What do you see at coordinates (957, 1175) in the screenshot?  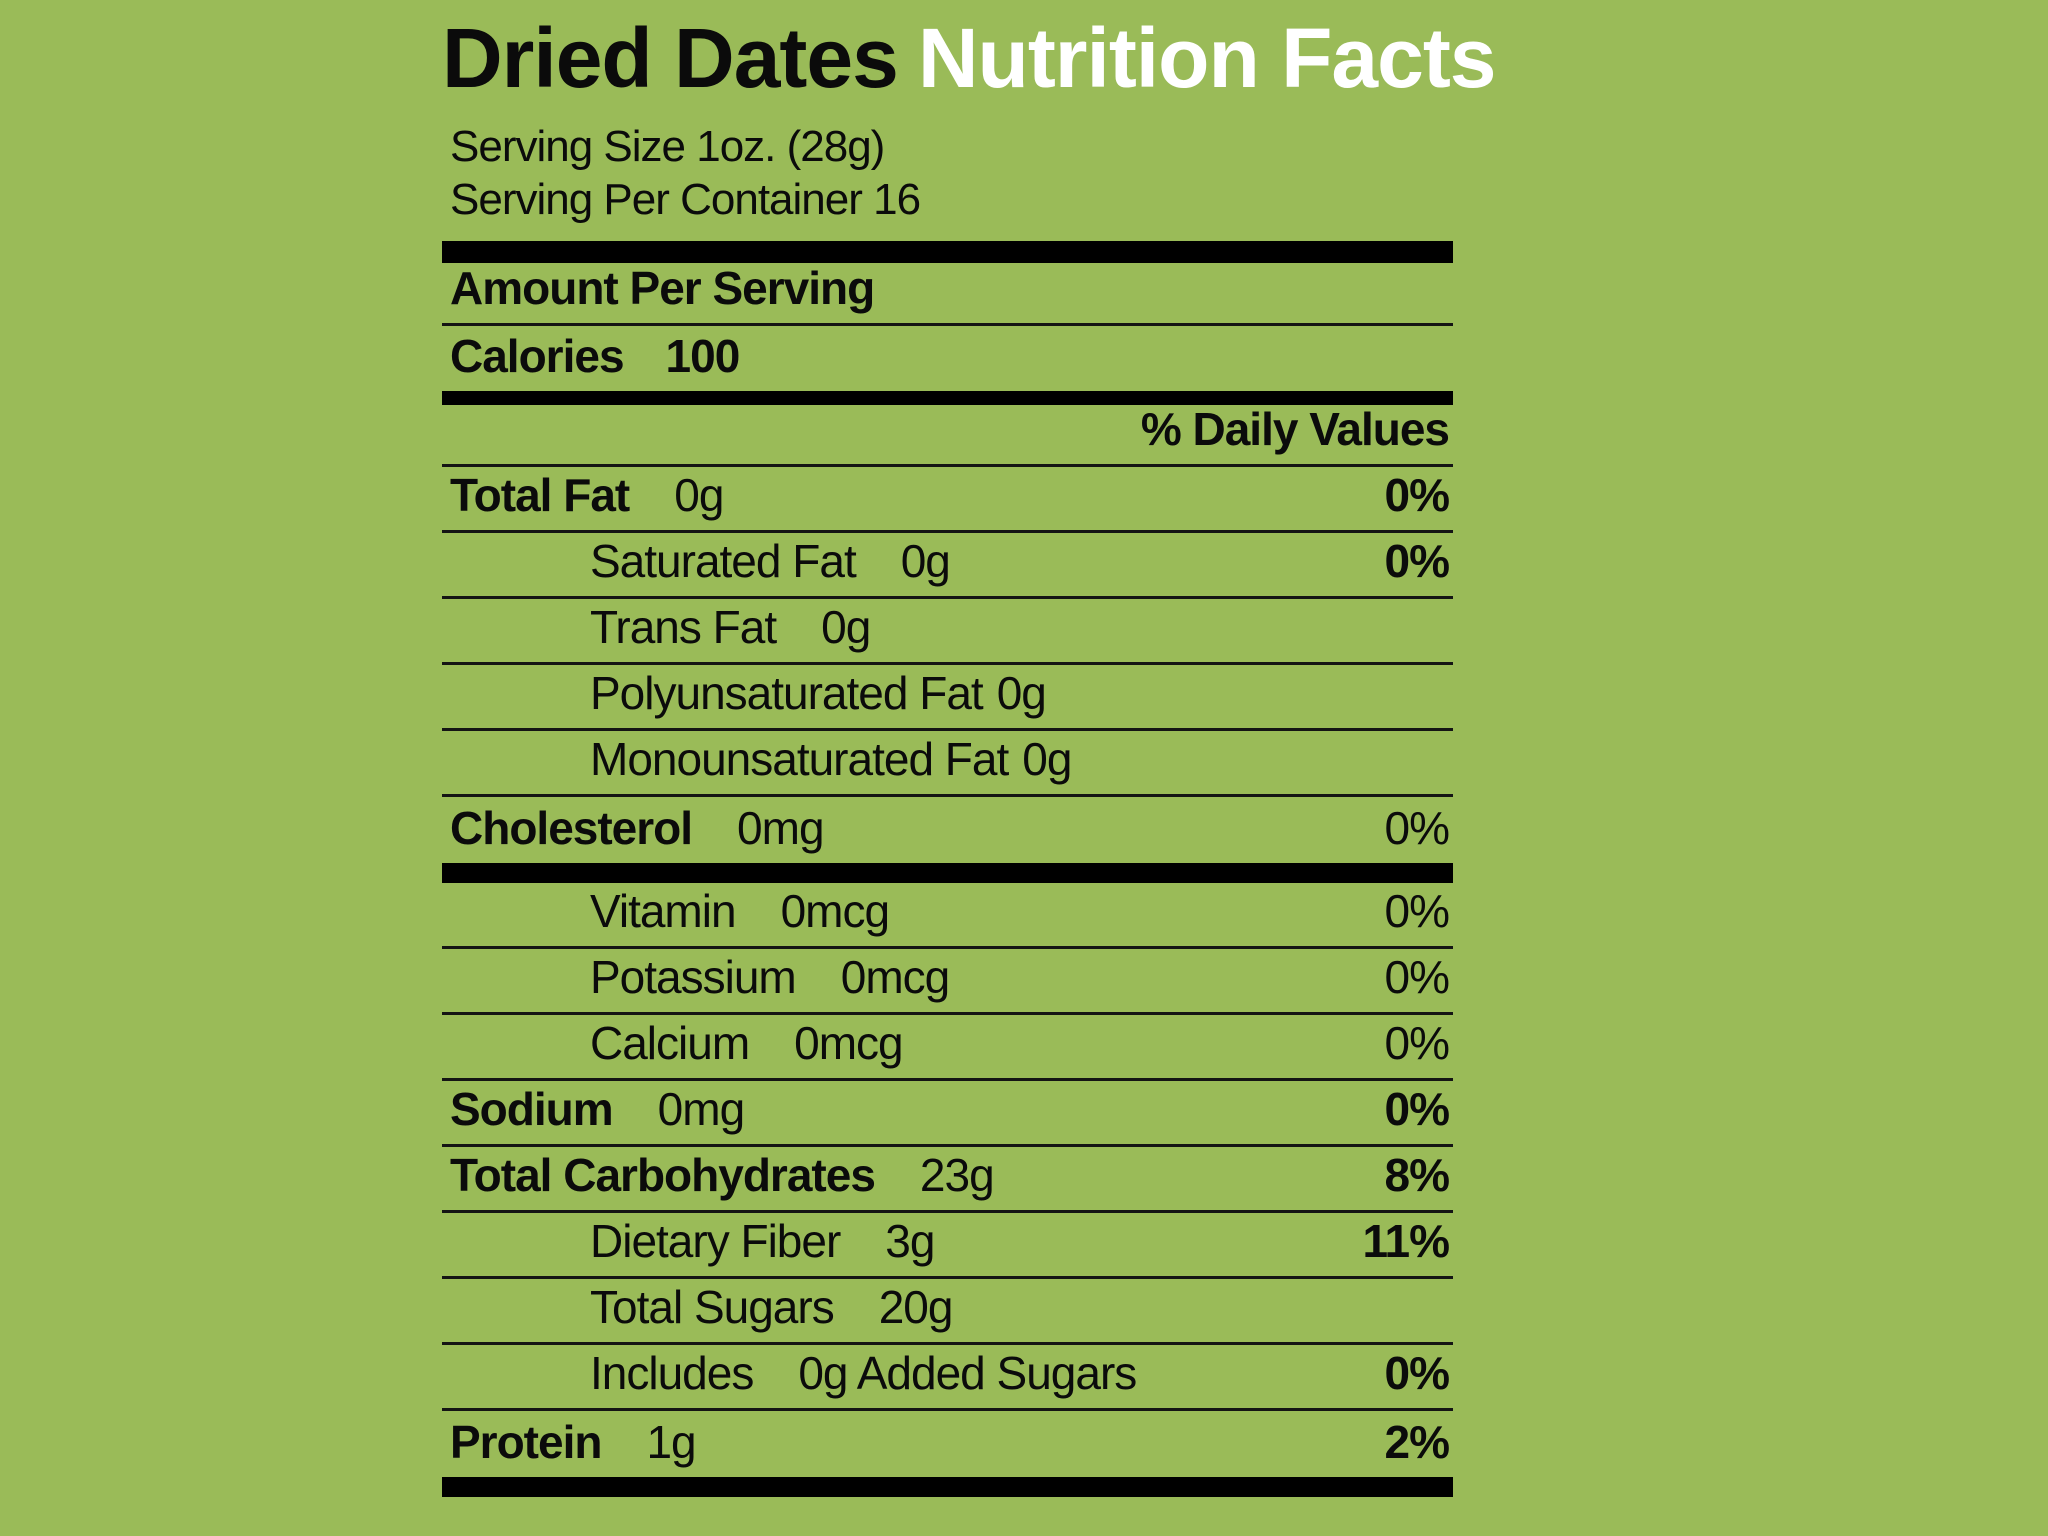 I see `nutrient-amount: 23g` at bounding box center [957, 1175].